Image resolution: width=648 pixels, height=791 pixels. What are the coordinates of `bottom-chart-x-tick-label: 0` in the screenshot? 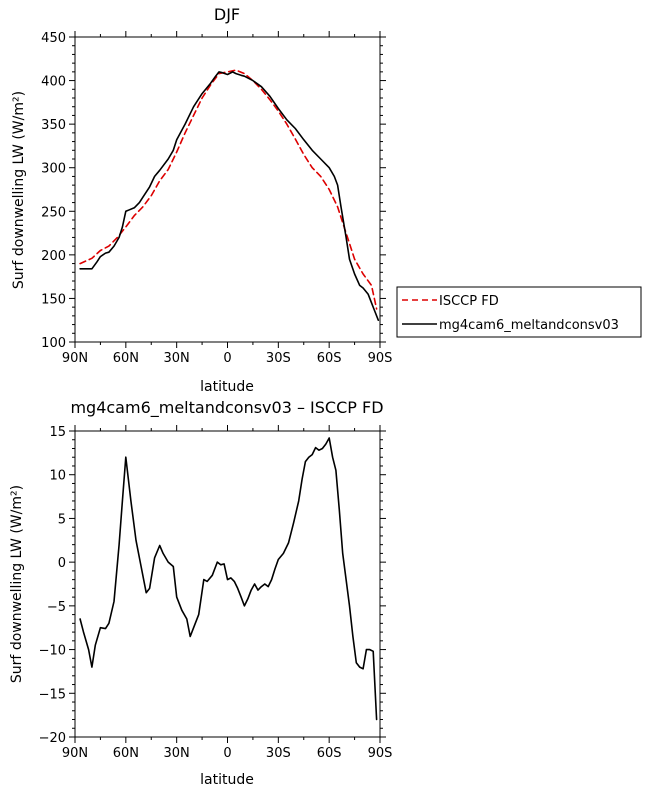 It's located at (227, 753).